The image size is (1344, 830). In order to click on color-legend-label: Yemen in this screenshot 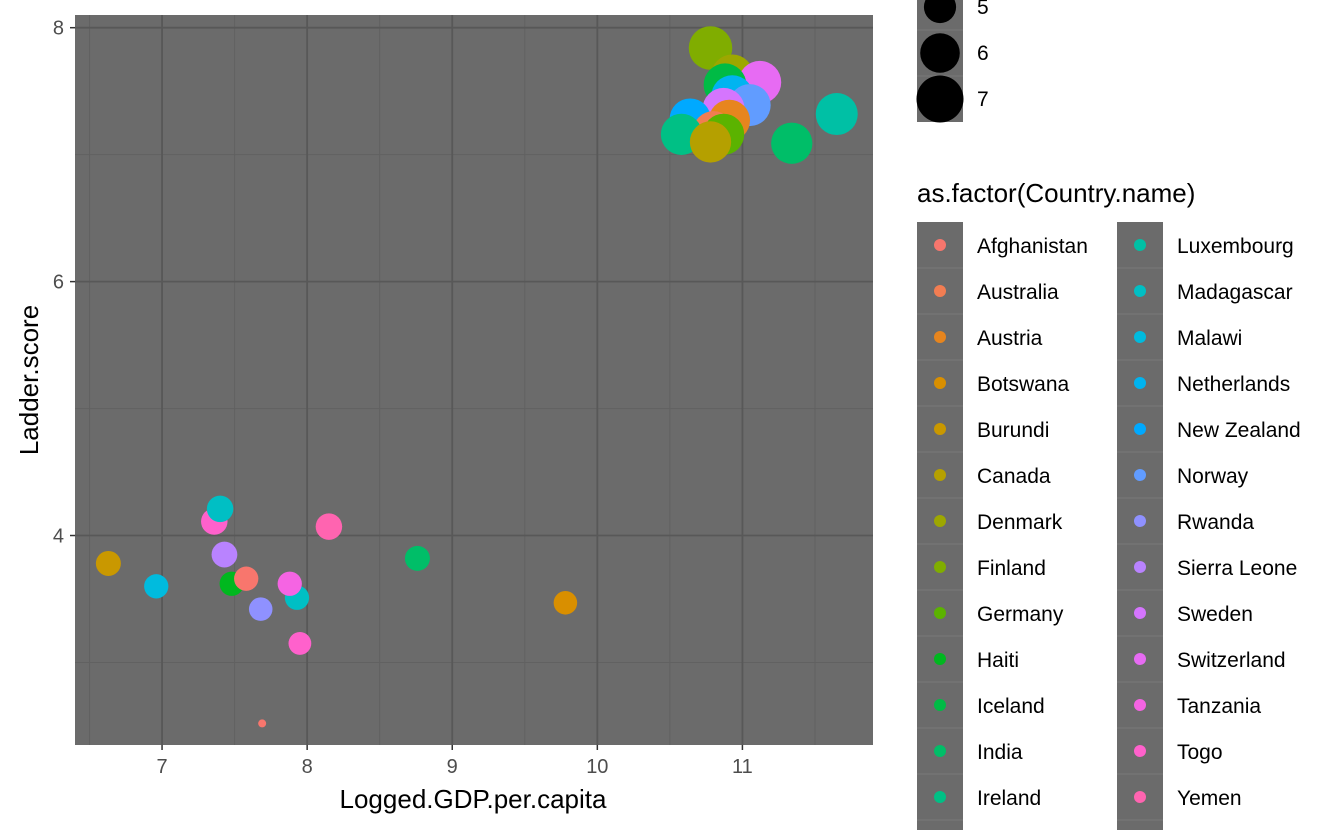, I will do `click(1209, 798)`.